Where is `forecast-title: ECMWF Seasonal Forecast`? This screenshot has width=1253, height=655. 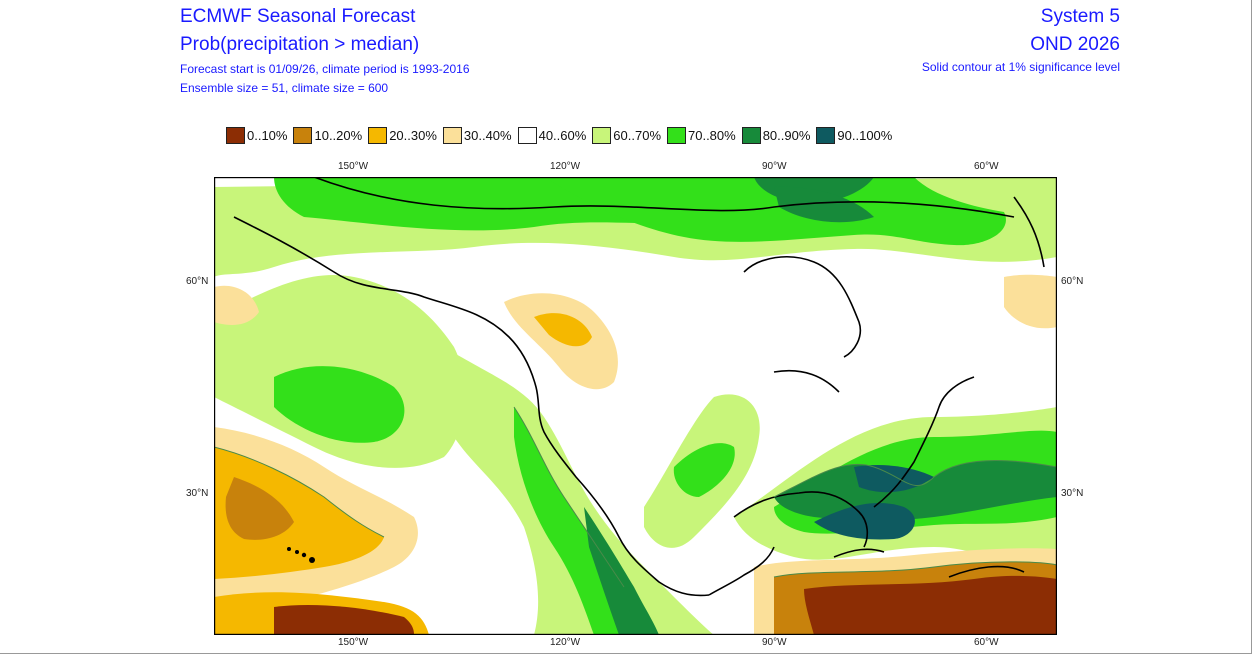
forecast-title: ECMWF Seasonal Forecast is located at coordinates (298, 16).